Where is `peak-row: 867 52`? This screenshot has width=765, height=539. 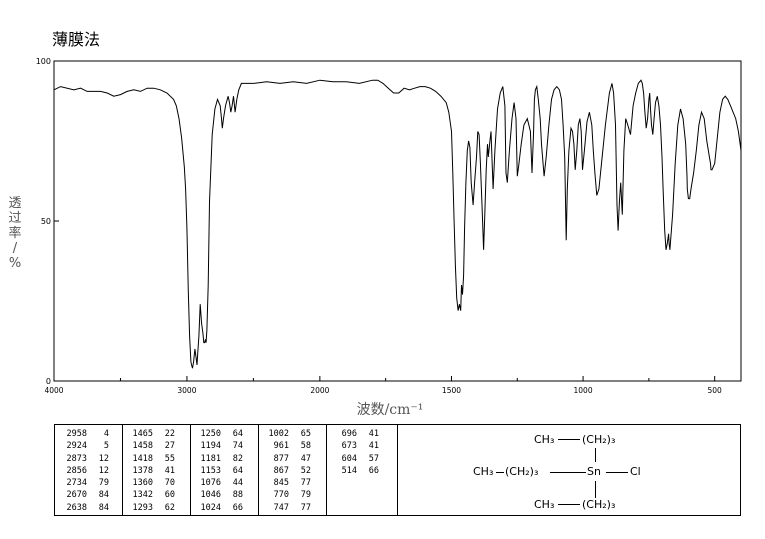
peak-row: 867 52 is located at coordinates (286, 471).